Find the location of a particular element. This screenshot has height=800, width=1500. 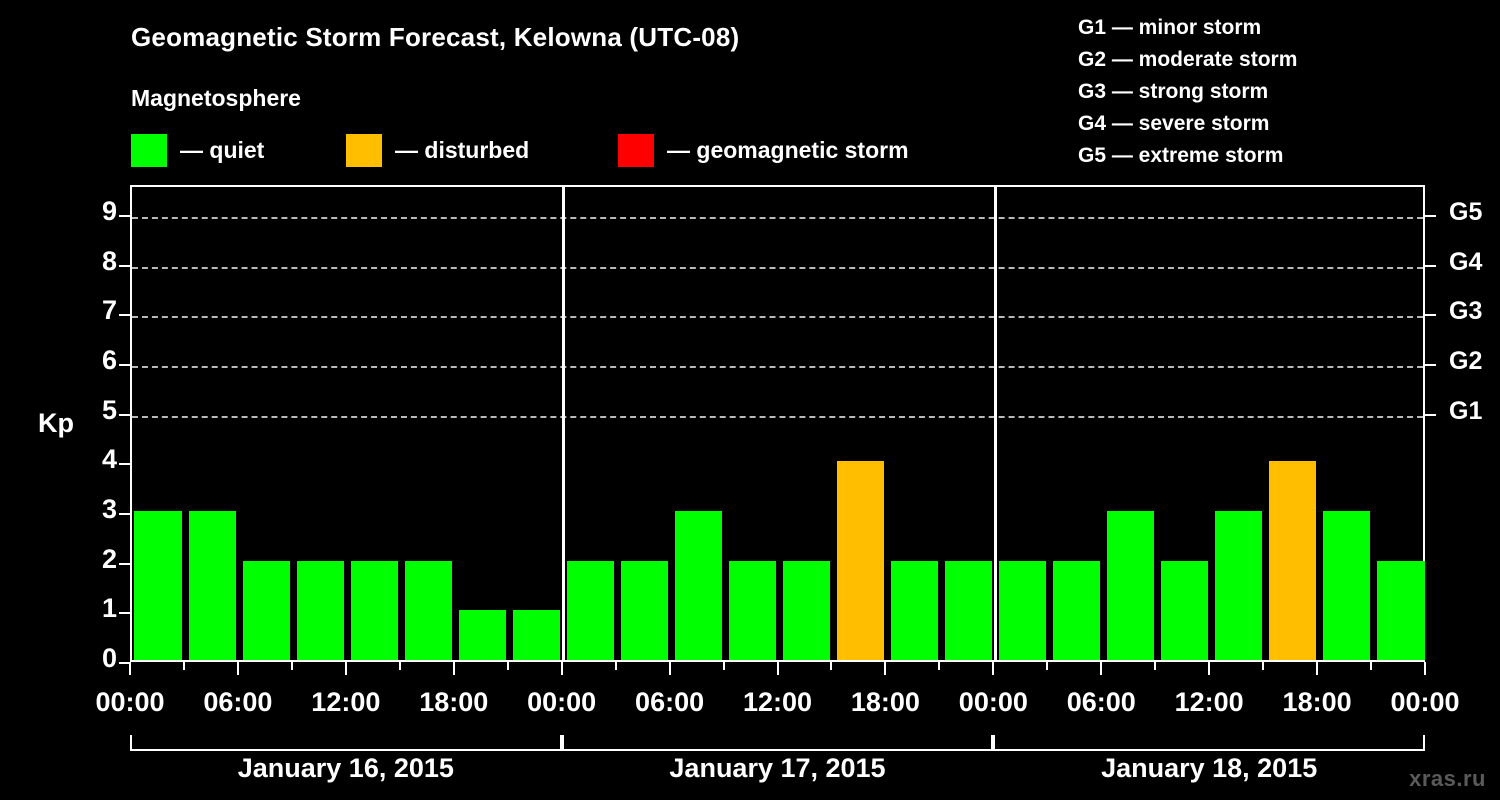

y-tick-label-1: 1 is located at coordinates (109, 608).